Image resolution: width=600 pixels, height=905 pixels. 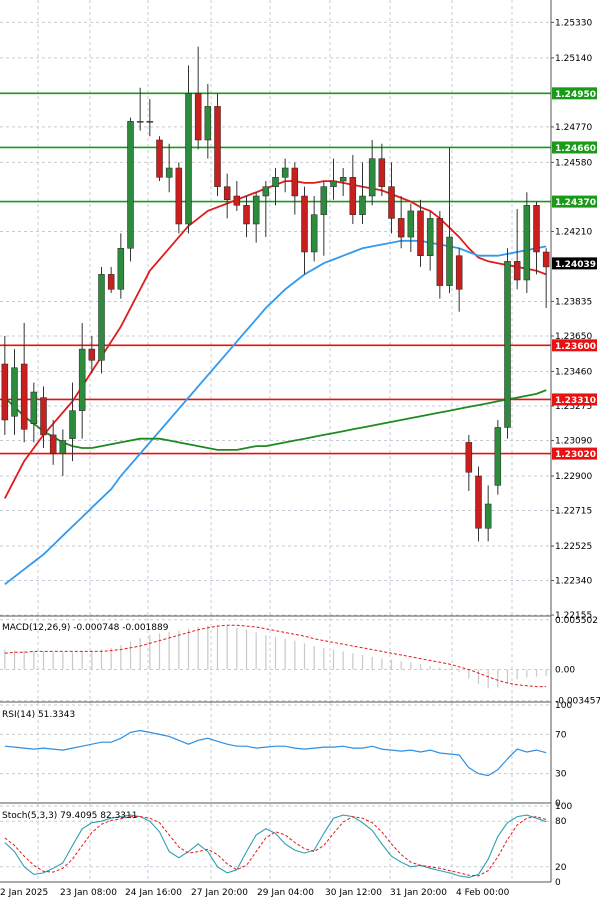 What do you see at coordinates (573, 232) in the screenshot?
I see `price-tick-label: 1.24210` at bounding box center [573, 232].